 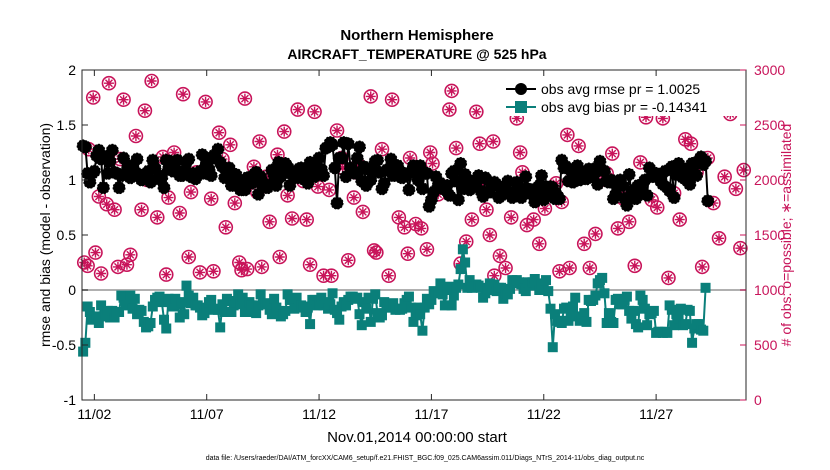 What do you see at coordinates (45, 235) in the screenshot?
I see `y-axis-left-label: rmse and bias (model - observation)` at bounding box center [45, 235].